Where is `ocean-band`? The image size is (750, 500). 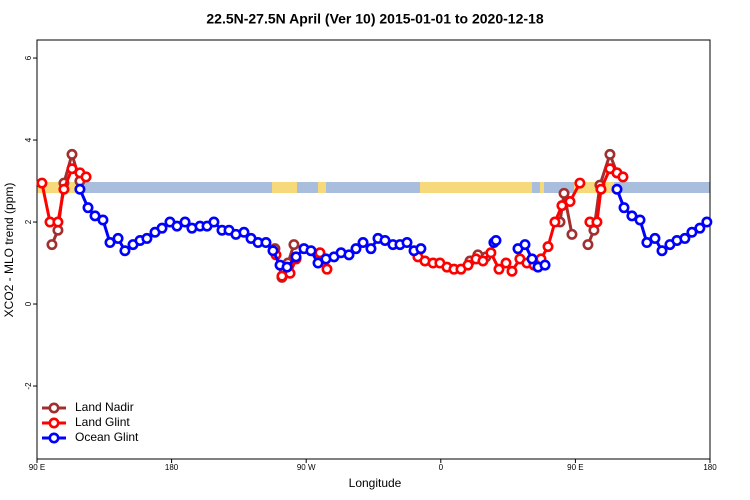
ocean-band is located at coordinates (373, 187).